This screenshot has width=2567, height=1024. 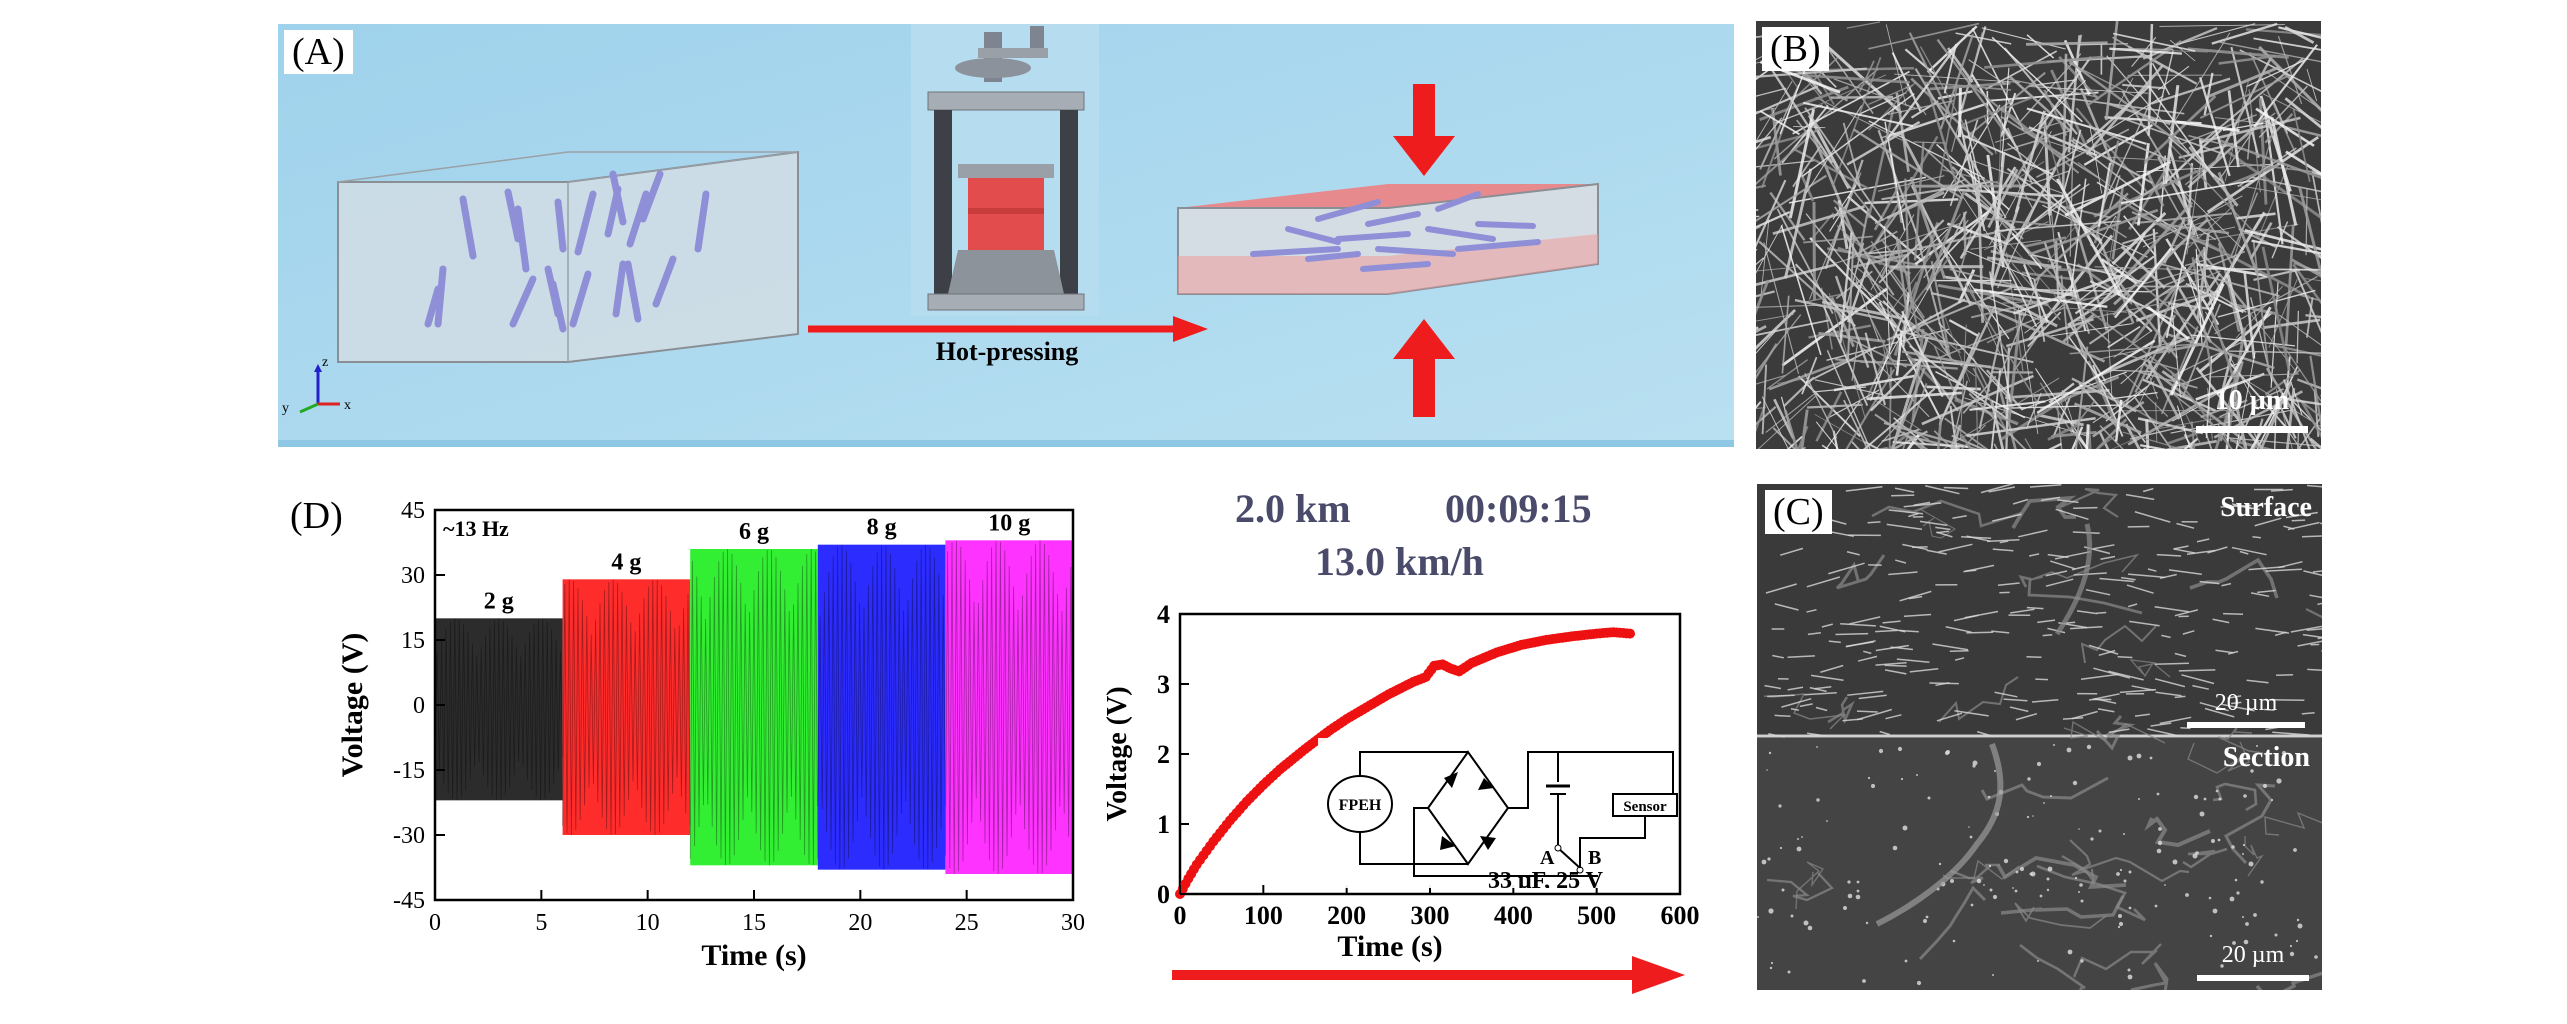 I want to click on series-block-8-g, so click(x=881, y=707).